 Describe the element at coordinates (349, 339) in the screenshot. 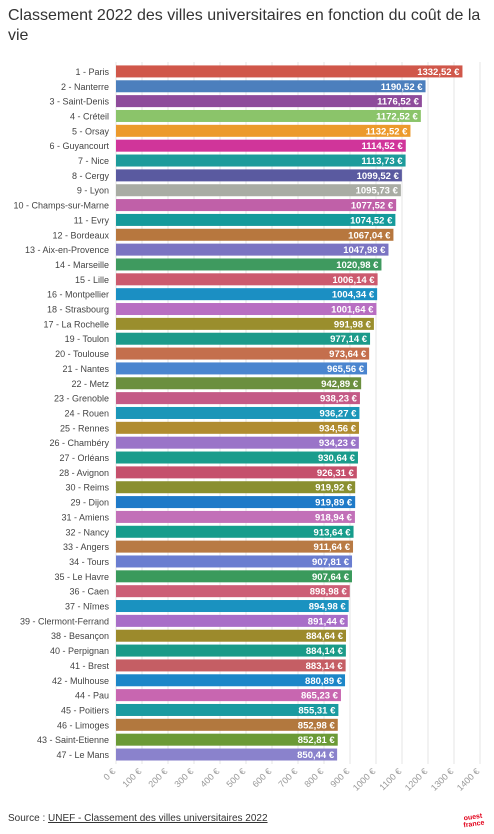

I see `bar-value-label: 977,14 €` at that location.